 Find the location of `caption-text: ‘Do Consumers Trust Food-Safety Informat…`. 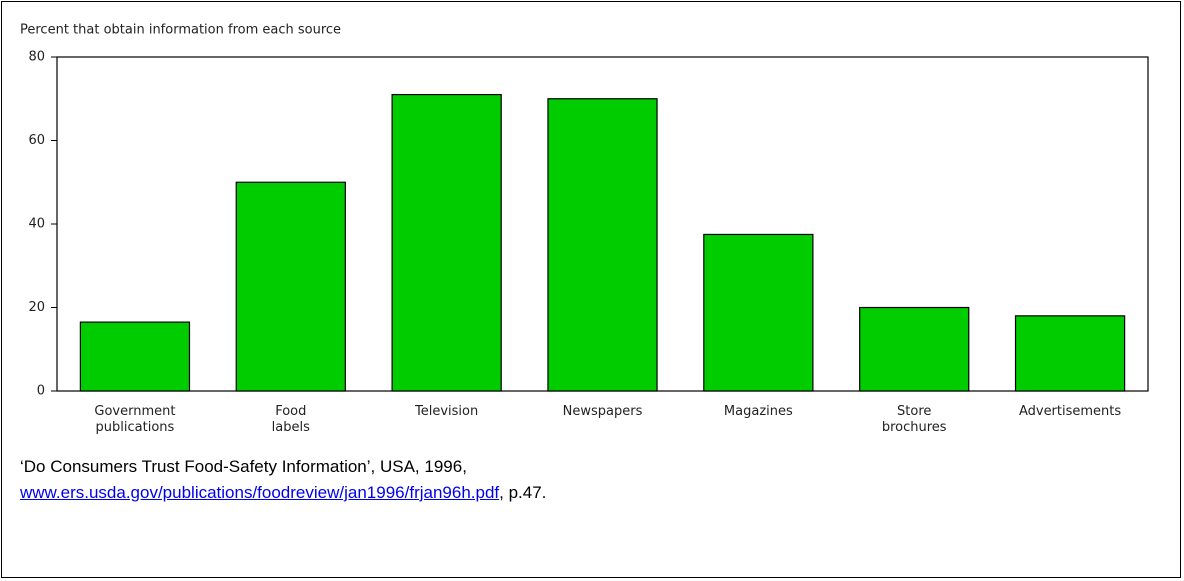

caption-text: ‘Do Consumers Trust Food-Safety Informat… is located at coordinates (243, 466).